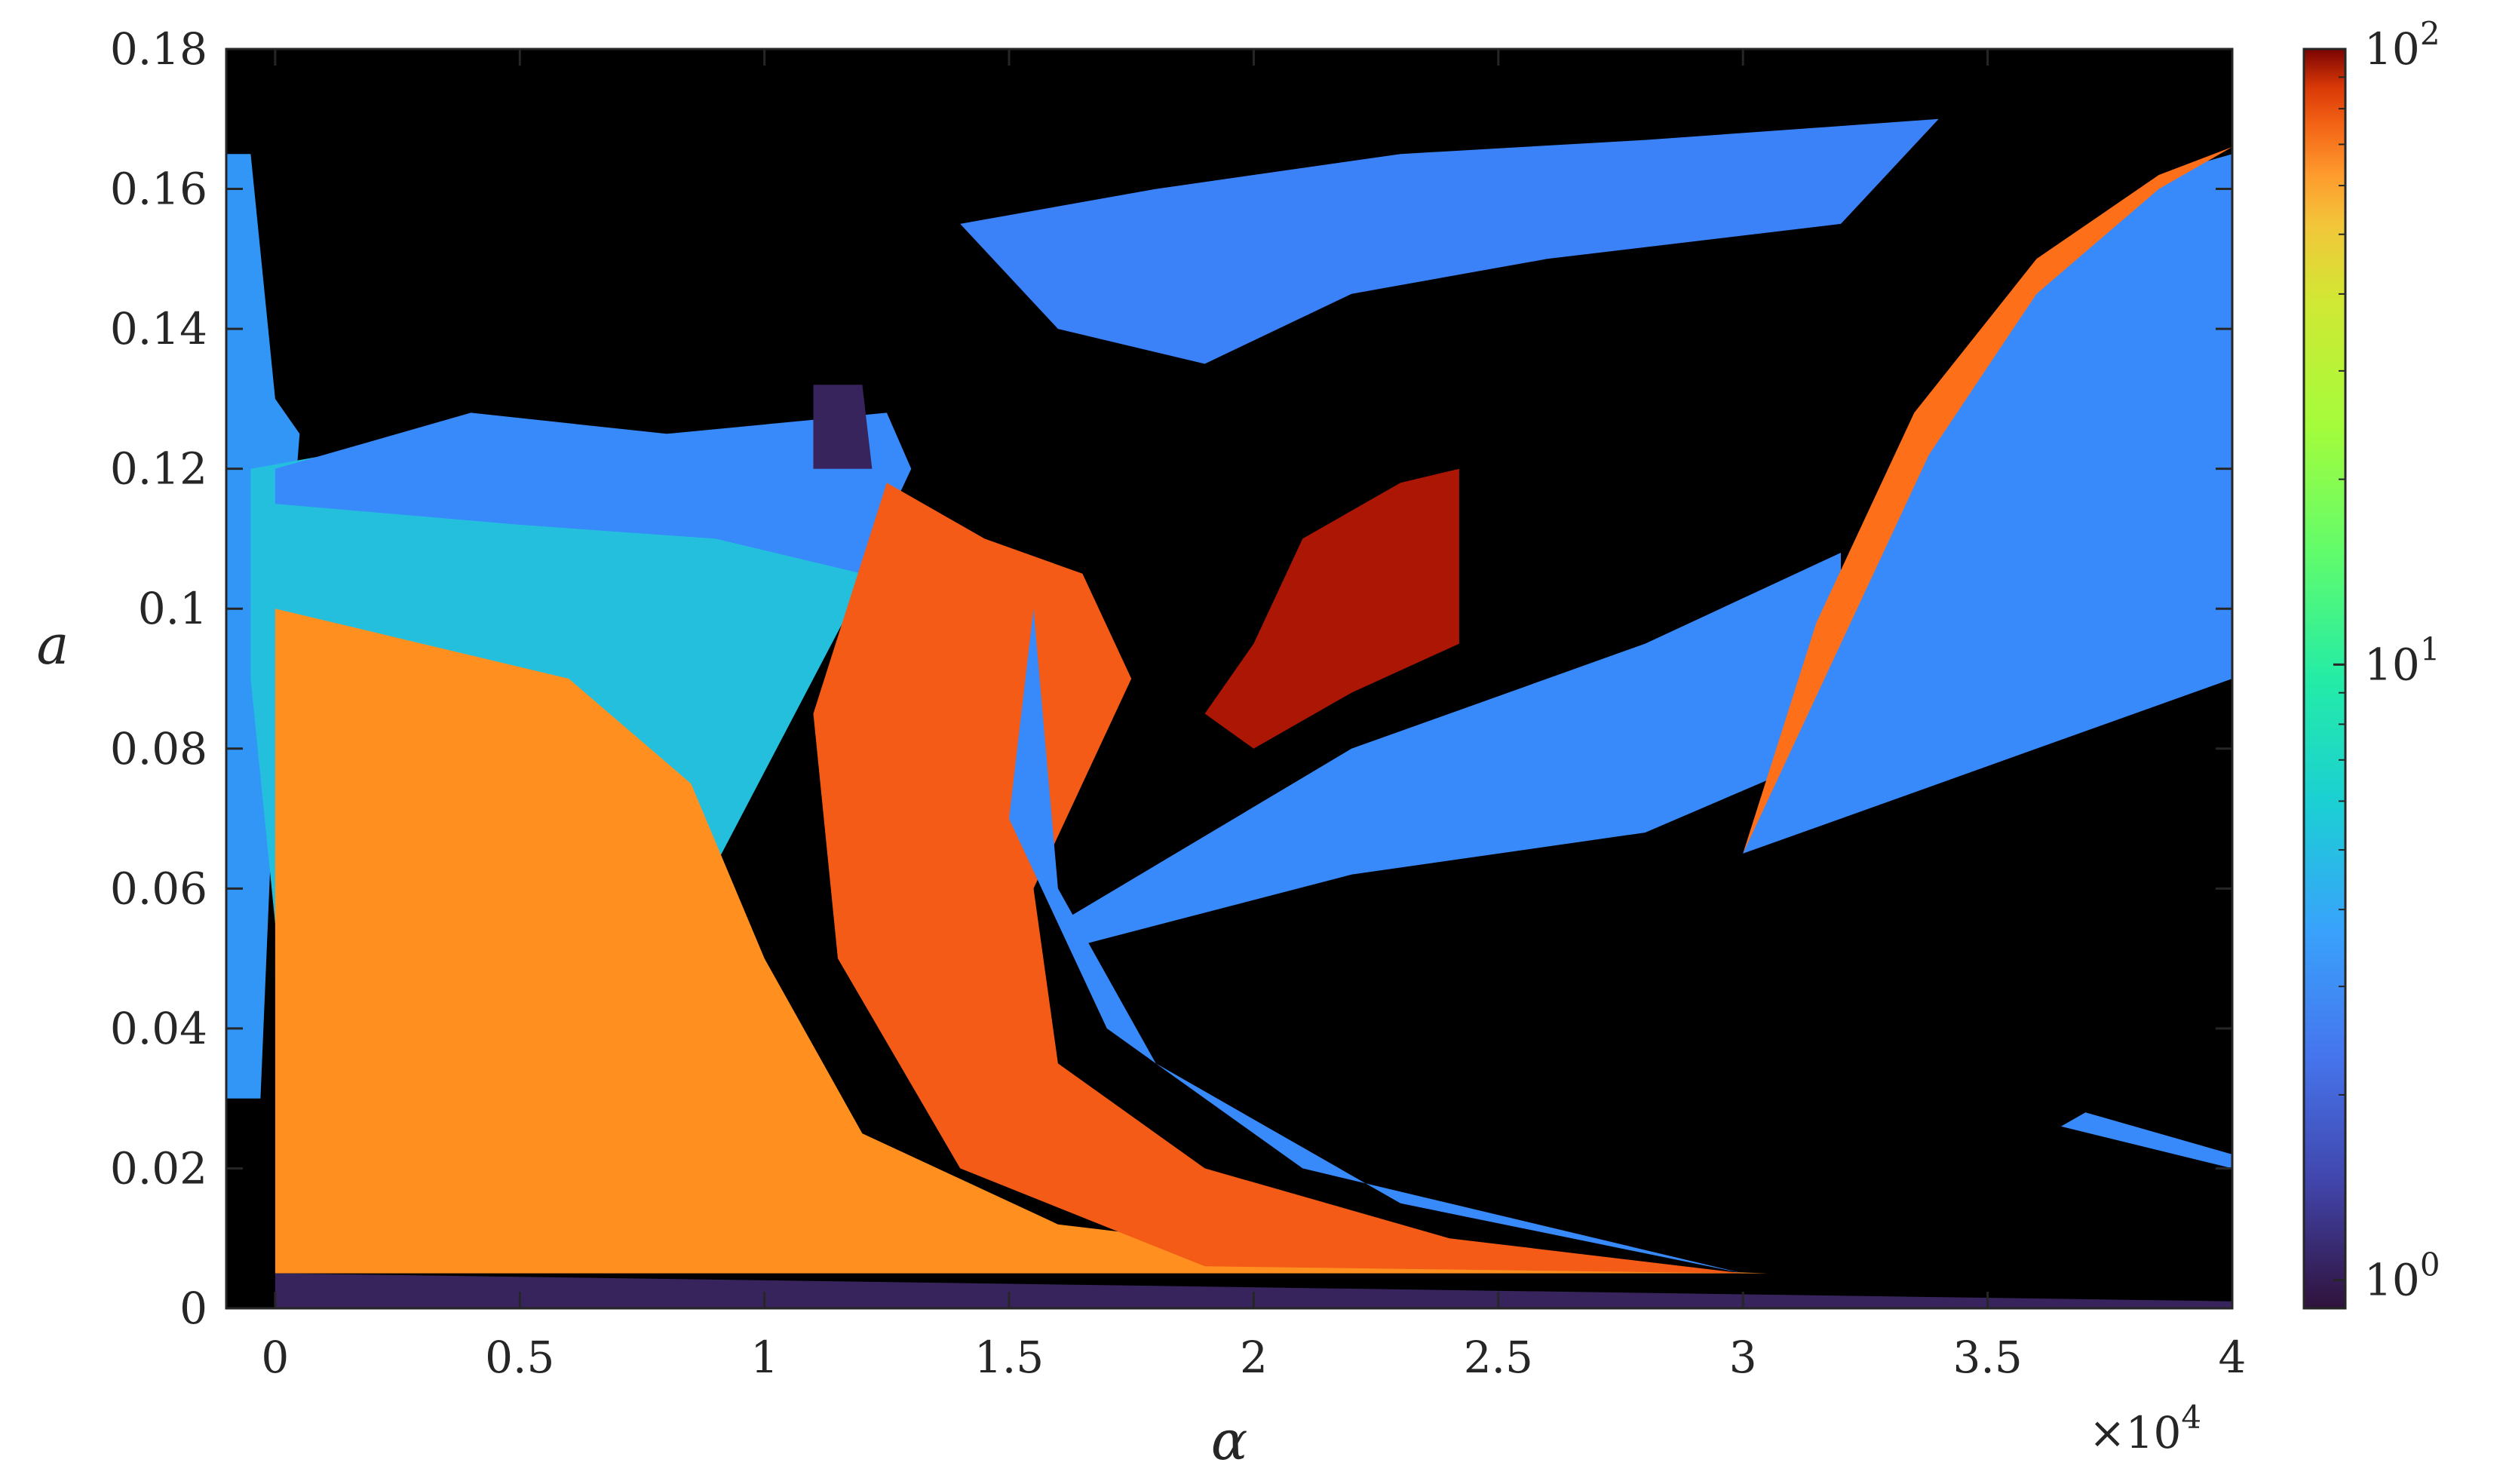 This screenshot has width=2506, height=1484. Describe the element at coordinates (2191, 1417) in the screenshot. I see `x-multiplier-exponent: 4` at that location.